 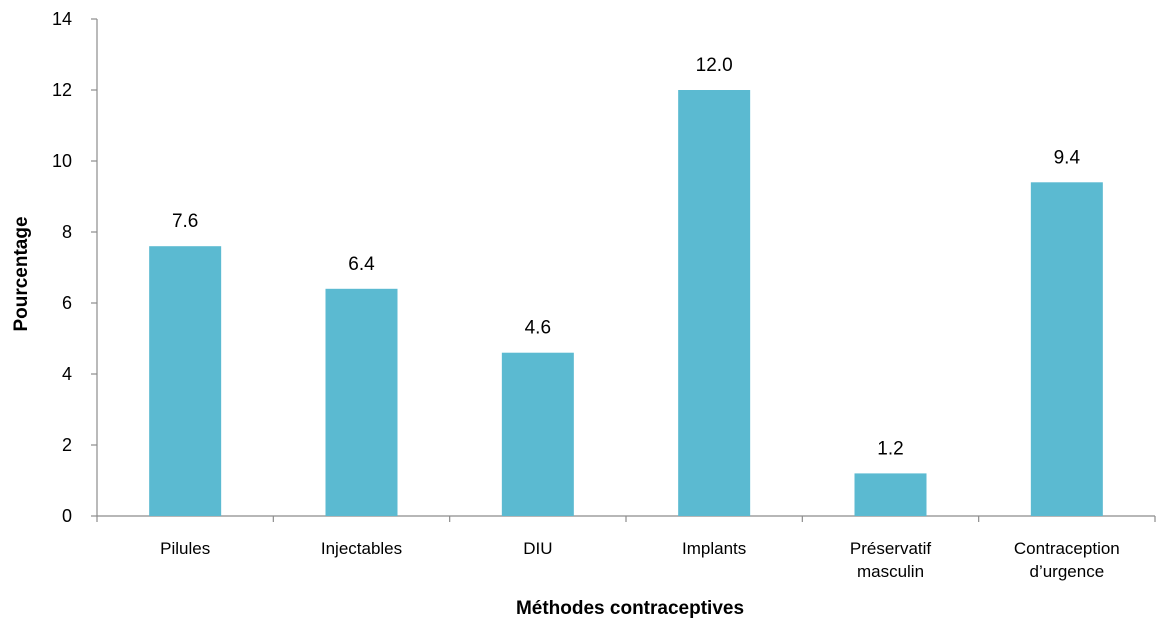 What do you see at coordinates (185, 548) in the screenshot?
I see `x-tick-label: Pilules` at bounding box center [185, 548].